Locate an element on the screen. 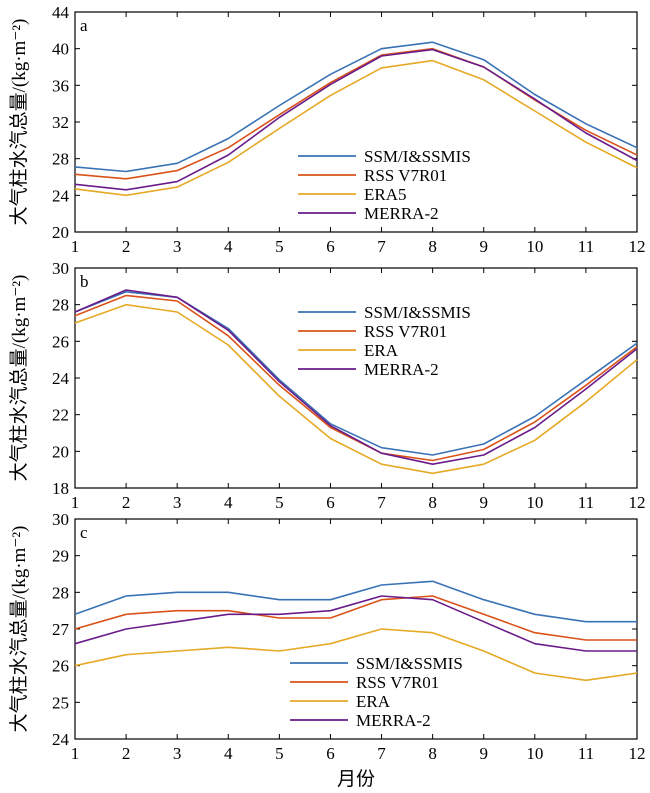  panel-letter: a is located at coordinates (84, 25).